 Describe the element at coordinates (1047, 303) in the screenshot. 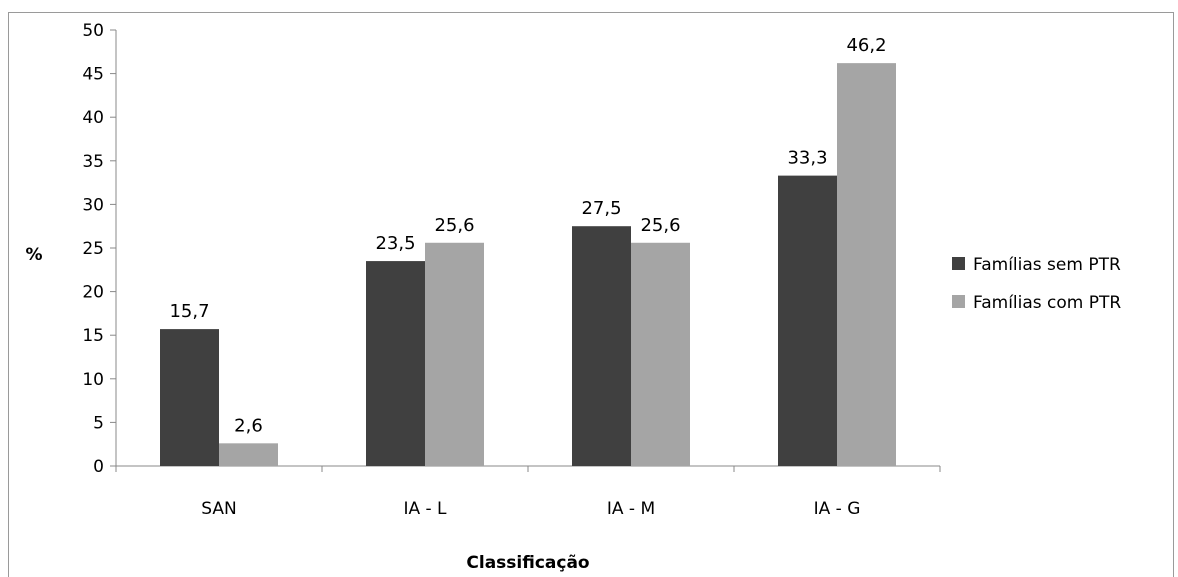

I see `legend-label: Famílias com PTR` at that location.